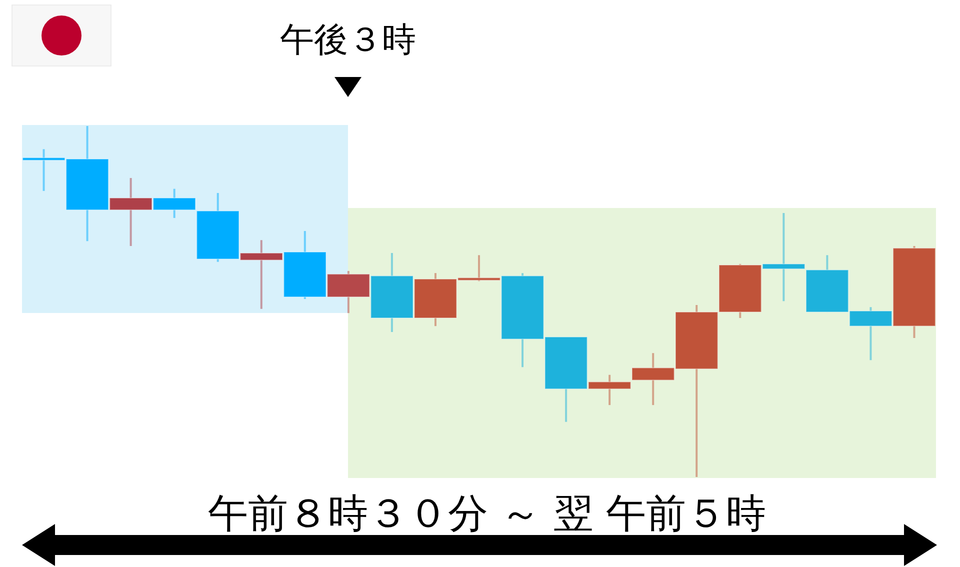  I want to click on xlabel: 午前８時３０分 ～ 翌 午前５時, so click(487, 514).